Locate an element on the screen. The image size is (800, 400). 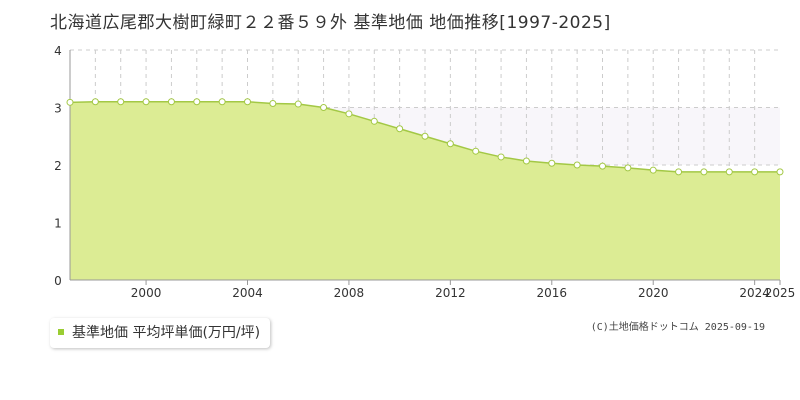
chart-title: 北海道広尾郡大樹町緑町２２番５９外 基準地価 地価推移[1997-2025] is located at coordinates (330, 23).